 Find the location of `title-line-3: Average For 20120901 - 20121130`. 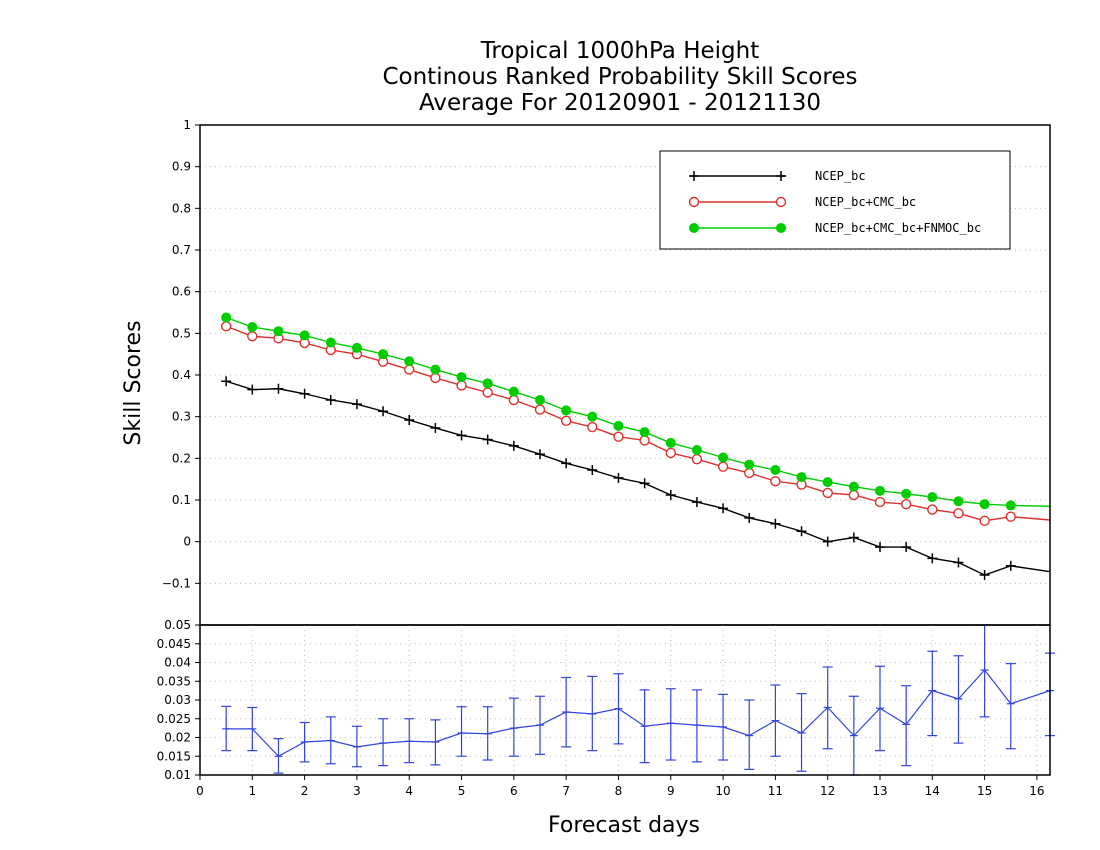

title-line-3: Average For 20120901 - 20121130 is located at coordinates (620, 103).